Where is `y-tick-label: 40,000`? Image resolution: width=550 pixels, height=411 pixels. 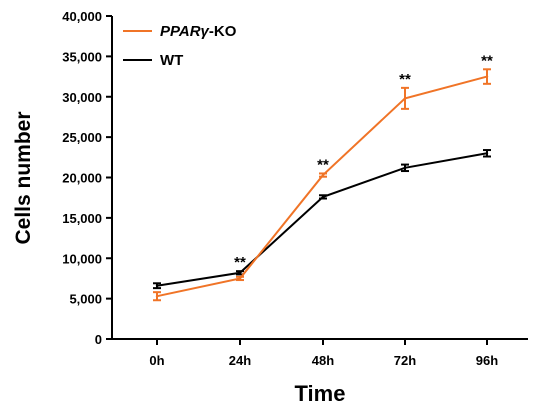 y-tick-label: 40,000 is located at coordinates (82, 16).